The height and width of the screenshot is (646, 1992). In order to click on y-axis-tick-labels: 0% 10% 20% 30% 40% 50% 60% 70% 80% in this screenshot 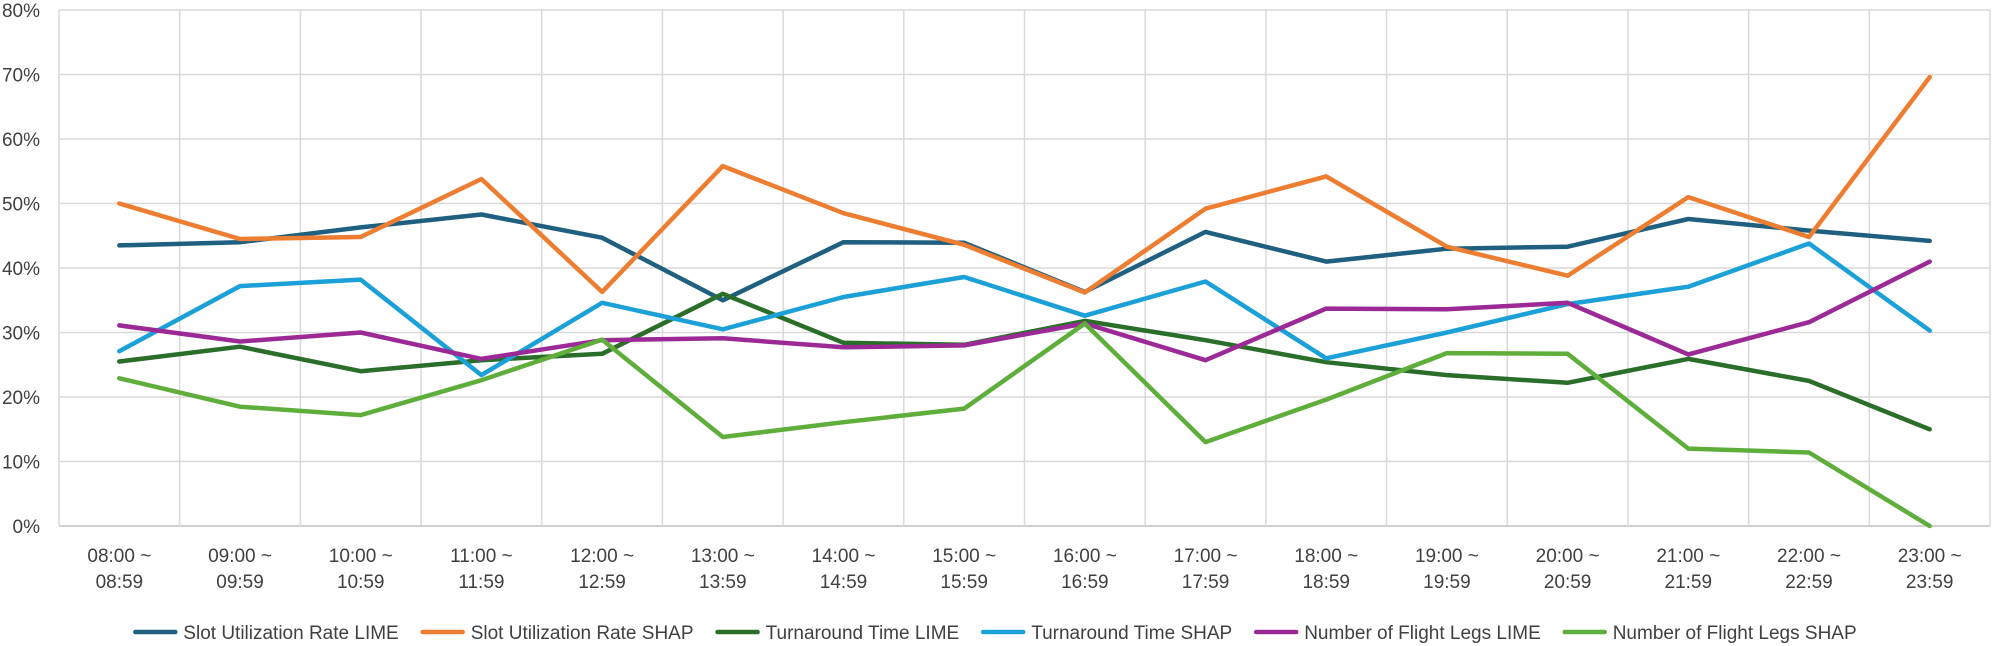, I will do `click(21, 269)`.